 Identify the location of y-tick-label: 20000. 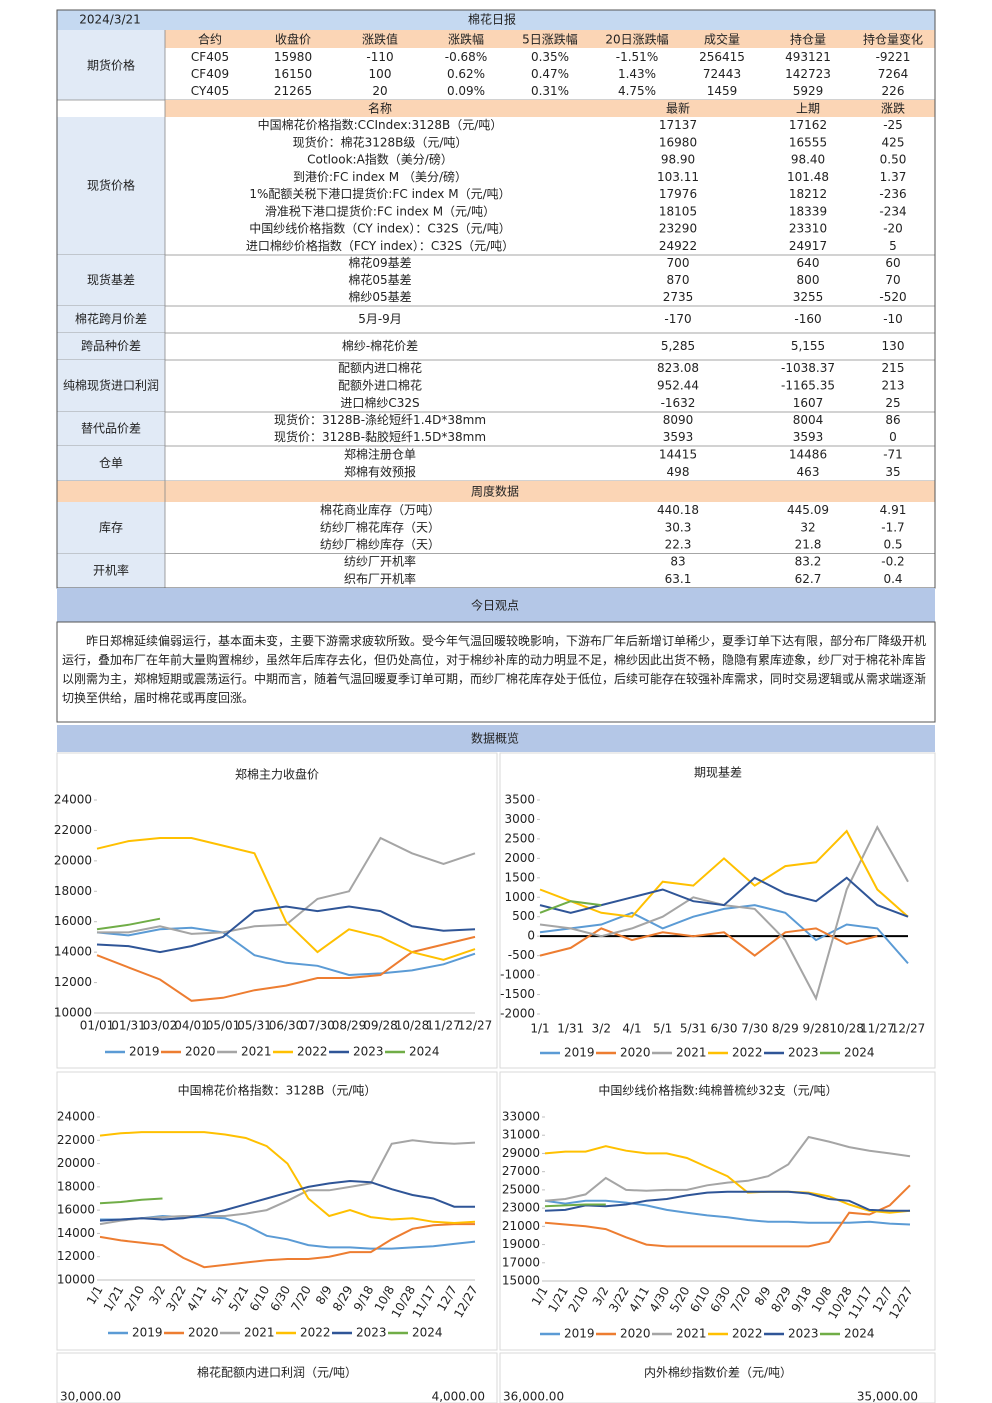
(76, 1163).